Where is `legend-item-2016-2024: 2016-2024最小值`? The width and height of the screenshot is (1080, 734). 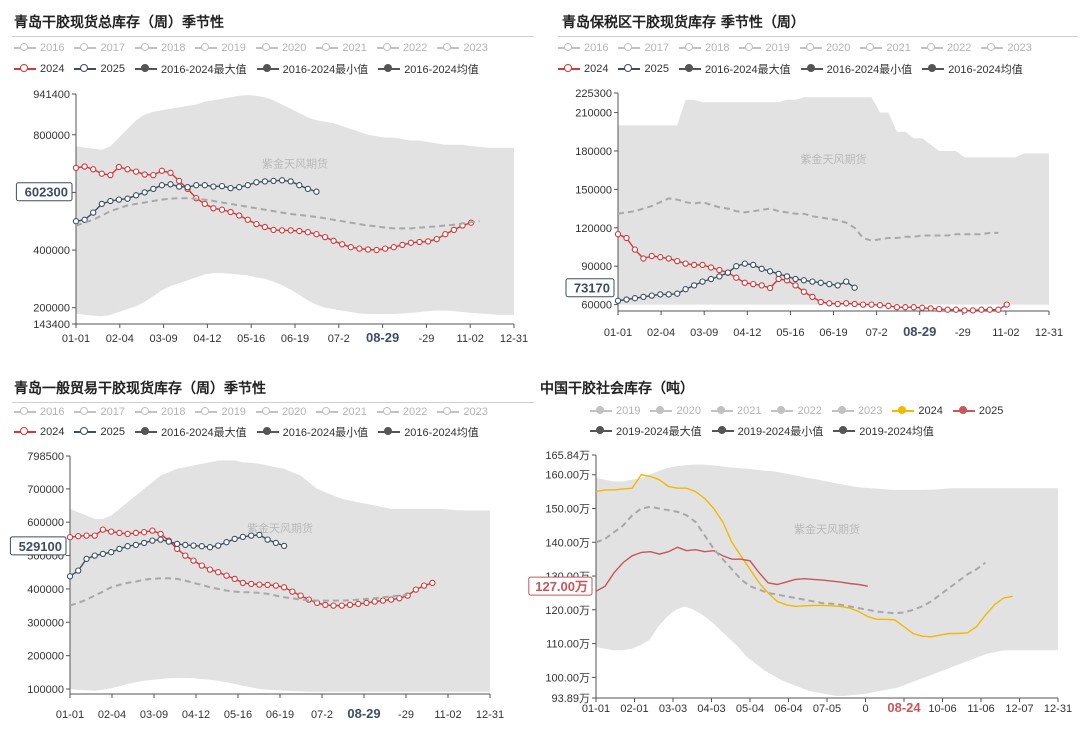
legend-item-2016-2024: 2016-2024最小值 is located at coordinates (856, 69).